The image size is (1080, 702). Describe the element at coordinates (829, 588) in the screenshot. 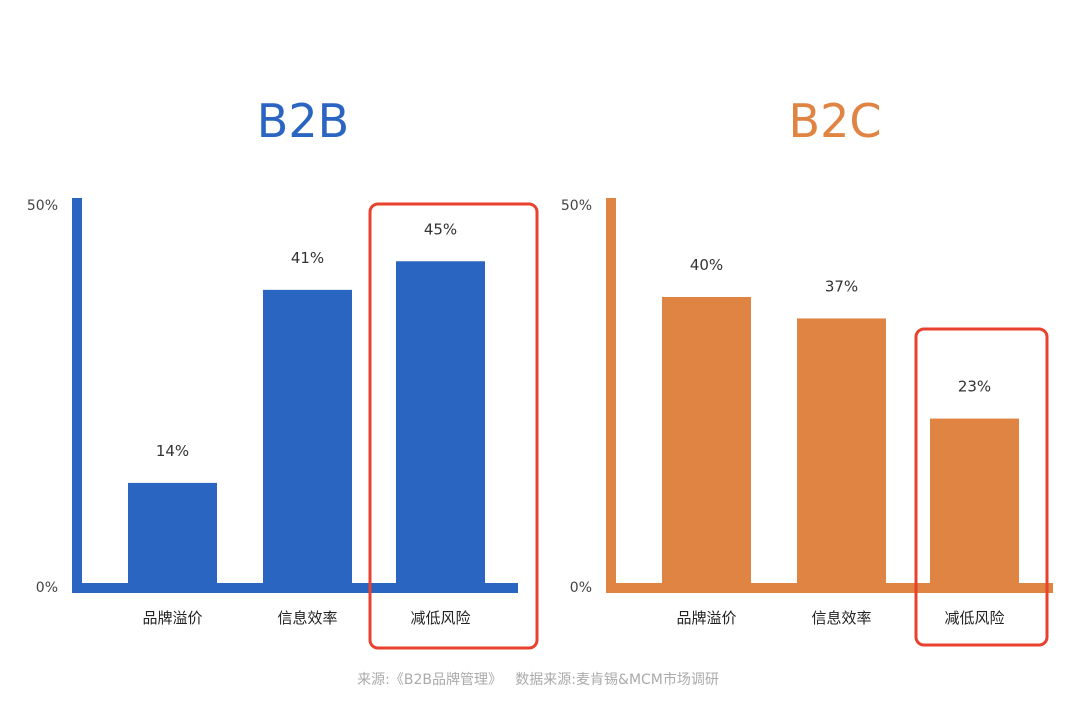

I see `b2c-x-axis` at that location.